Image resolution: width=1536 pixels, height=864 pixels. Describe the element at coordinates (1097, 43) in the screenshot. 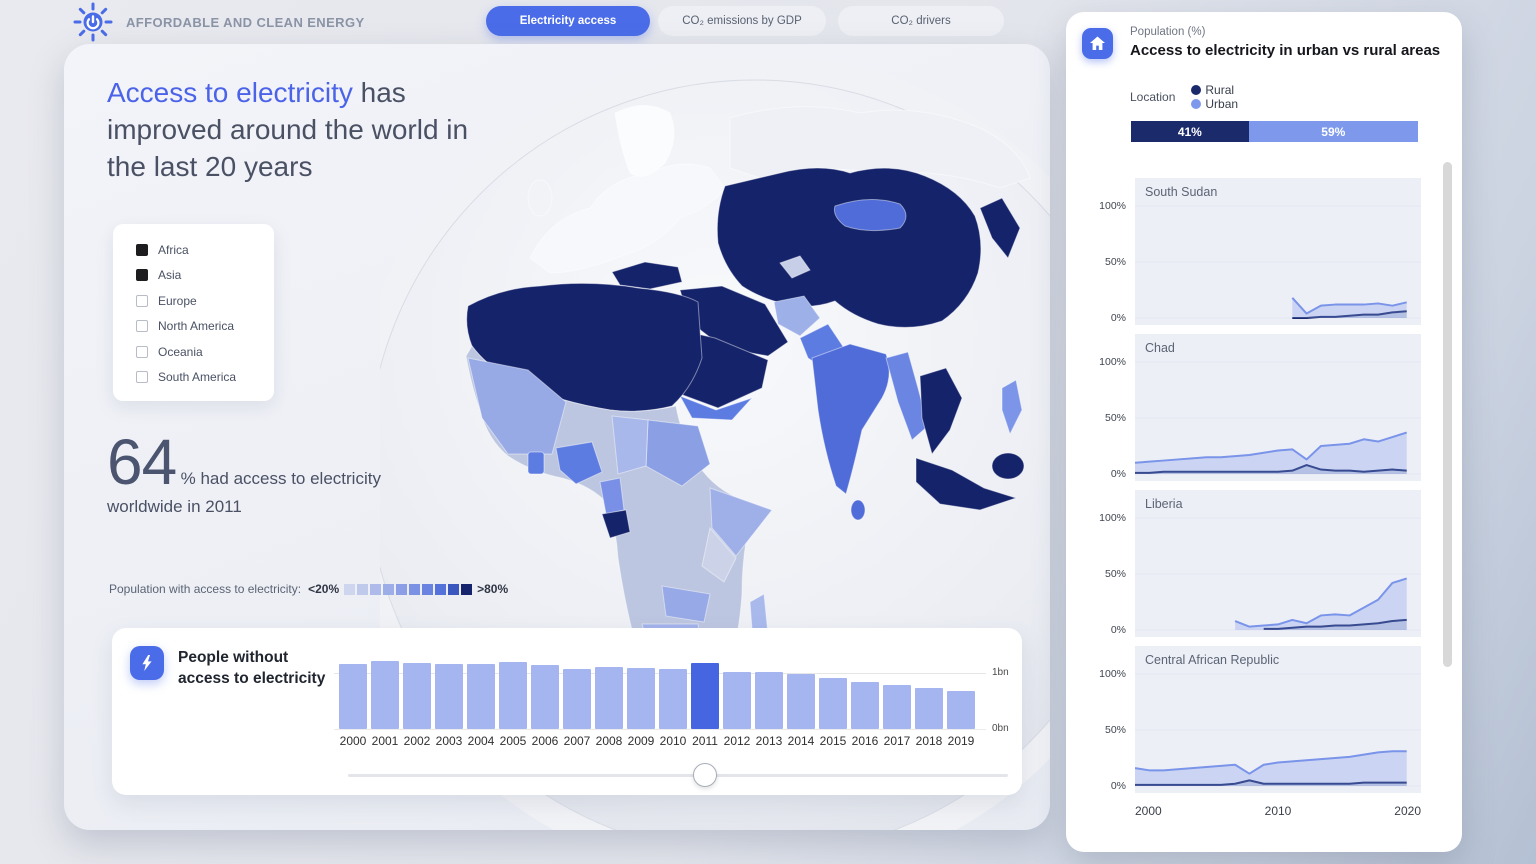

I see `home-icon` at that location.